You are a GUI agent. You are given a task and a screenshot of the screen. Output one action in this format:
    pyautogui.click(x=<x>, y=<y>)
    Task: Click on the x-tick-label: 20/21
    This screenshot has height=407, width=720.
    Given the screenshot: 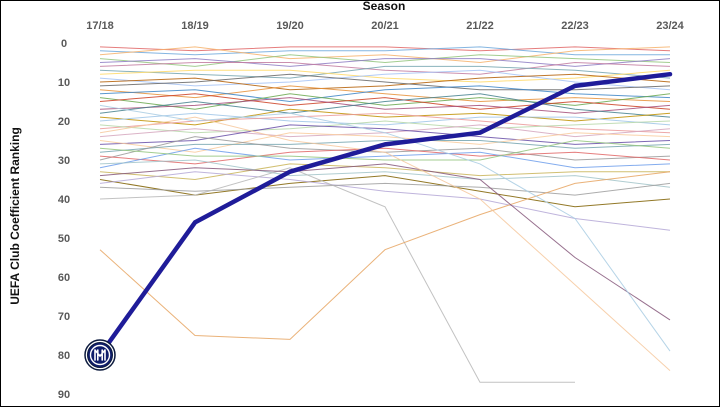 What is the action you would take?
    pyautogui.click(x=385, y=26)
    